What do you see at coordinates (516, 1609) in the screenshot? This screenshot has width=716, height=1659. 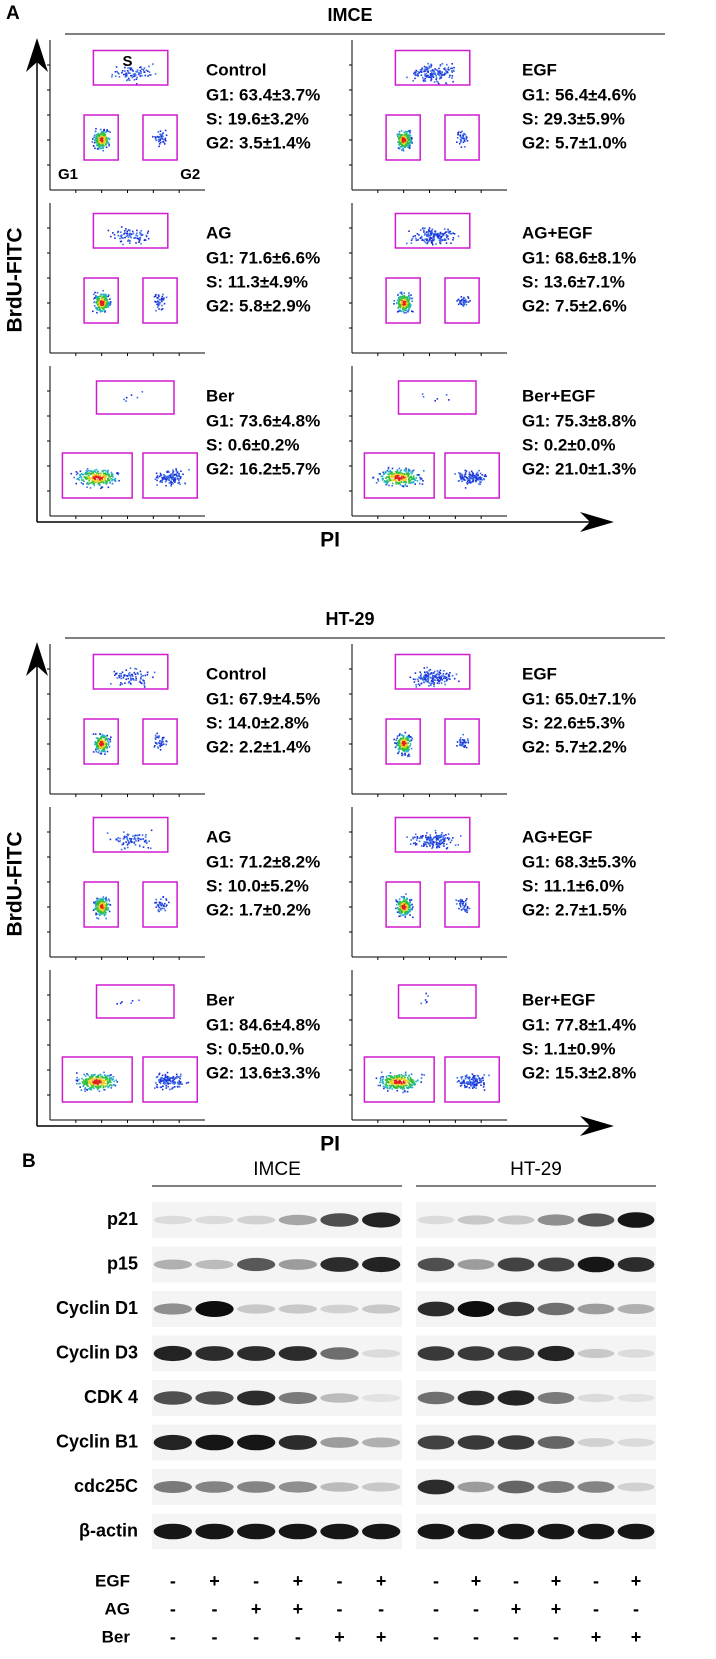 I see `treatment-sign: +` at bounding box center [516, 1609].